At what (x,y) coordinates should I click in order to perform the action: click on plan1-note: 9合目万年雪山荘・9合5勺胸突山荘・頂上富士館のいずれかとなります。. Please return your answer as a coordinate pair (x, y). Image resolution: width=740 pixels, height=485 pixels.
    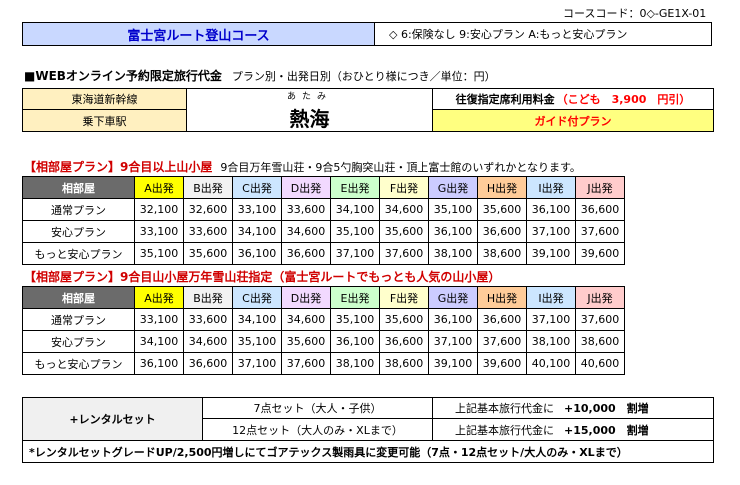
    Looking at the image, I should click on (400, 167).